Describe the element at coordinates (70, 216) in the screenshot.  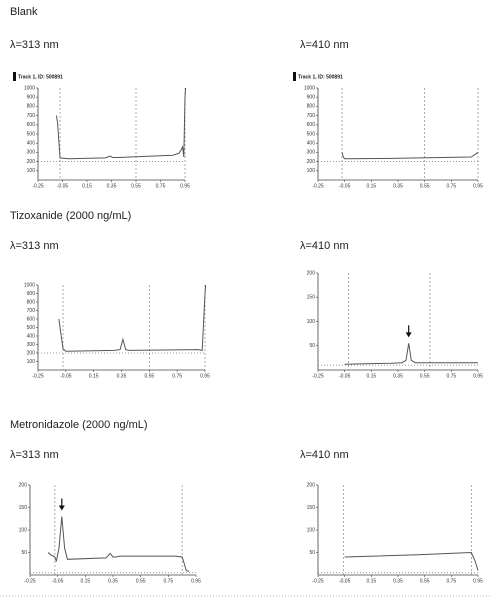
I see `section-title: Tizoxanide (2000 ng/mL)` at that location.